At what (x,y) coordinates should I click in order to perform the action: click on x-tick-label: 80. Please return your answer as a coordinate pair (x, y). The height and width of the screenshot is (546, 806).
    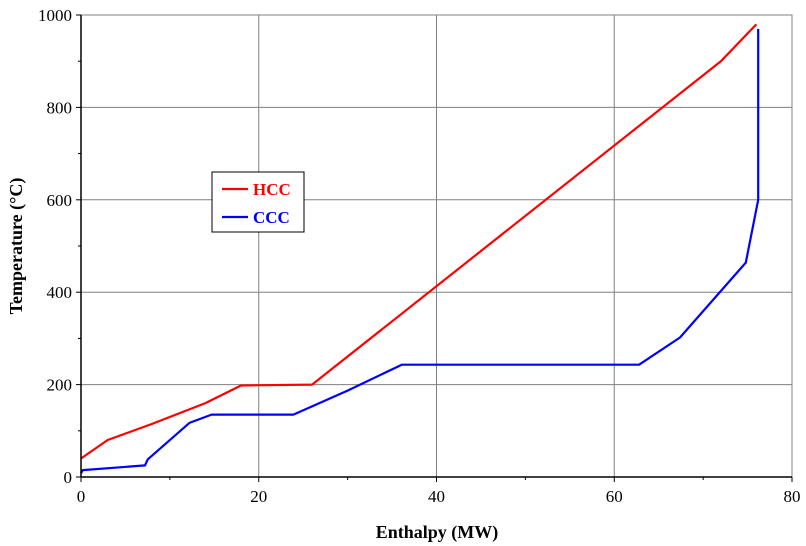
    Looking at the image, I should click on (792, 496).